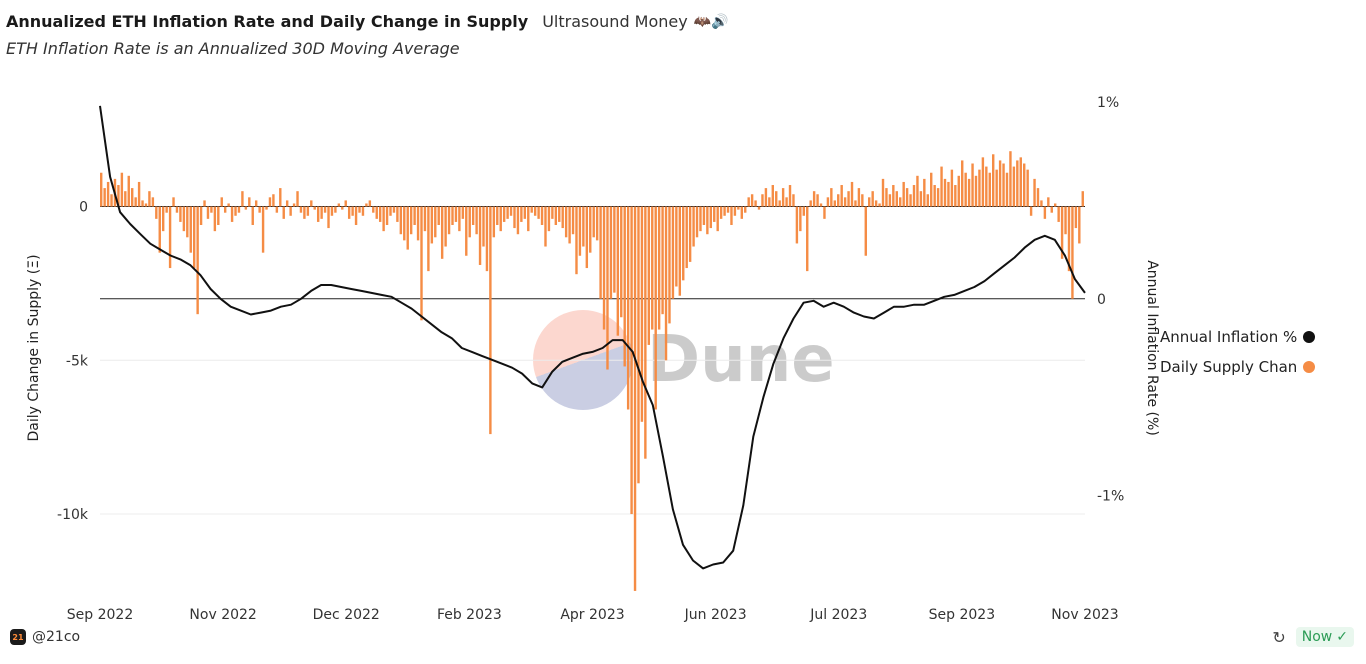  I want to click on x-tick-label: Nov 2023, so click(1084, 615).